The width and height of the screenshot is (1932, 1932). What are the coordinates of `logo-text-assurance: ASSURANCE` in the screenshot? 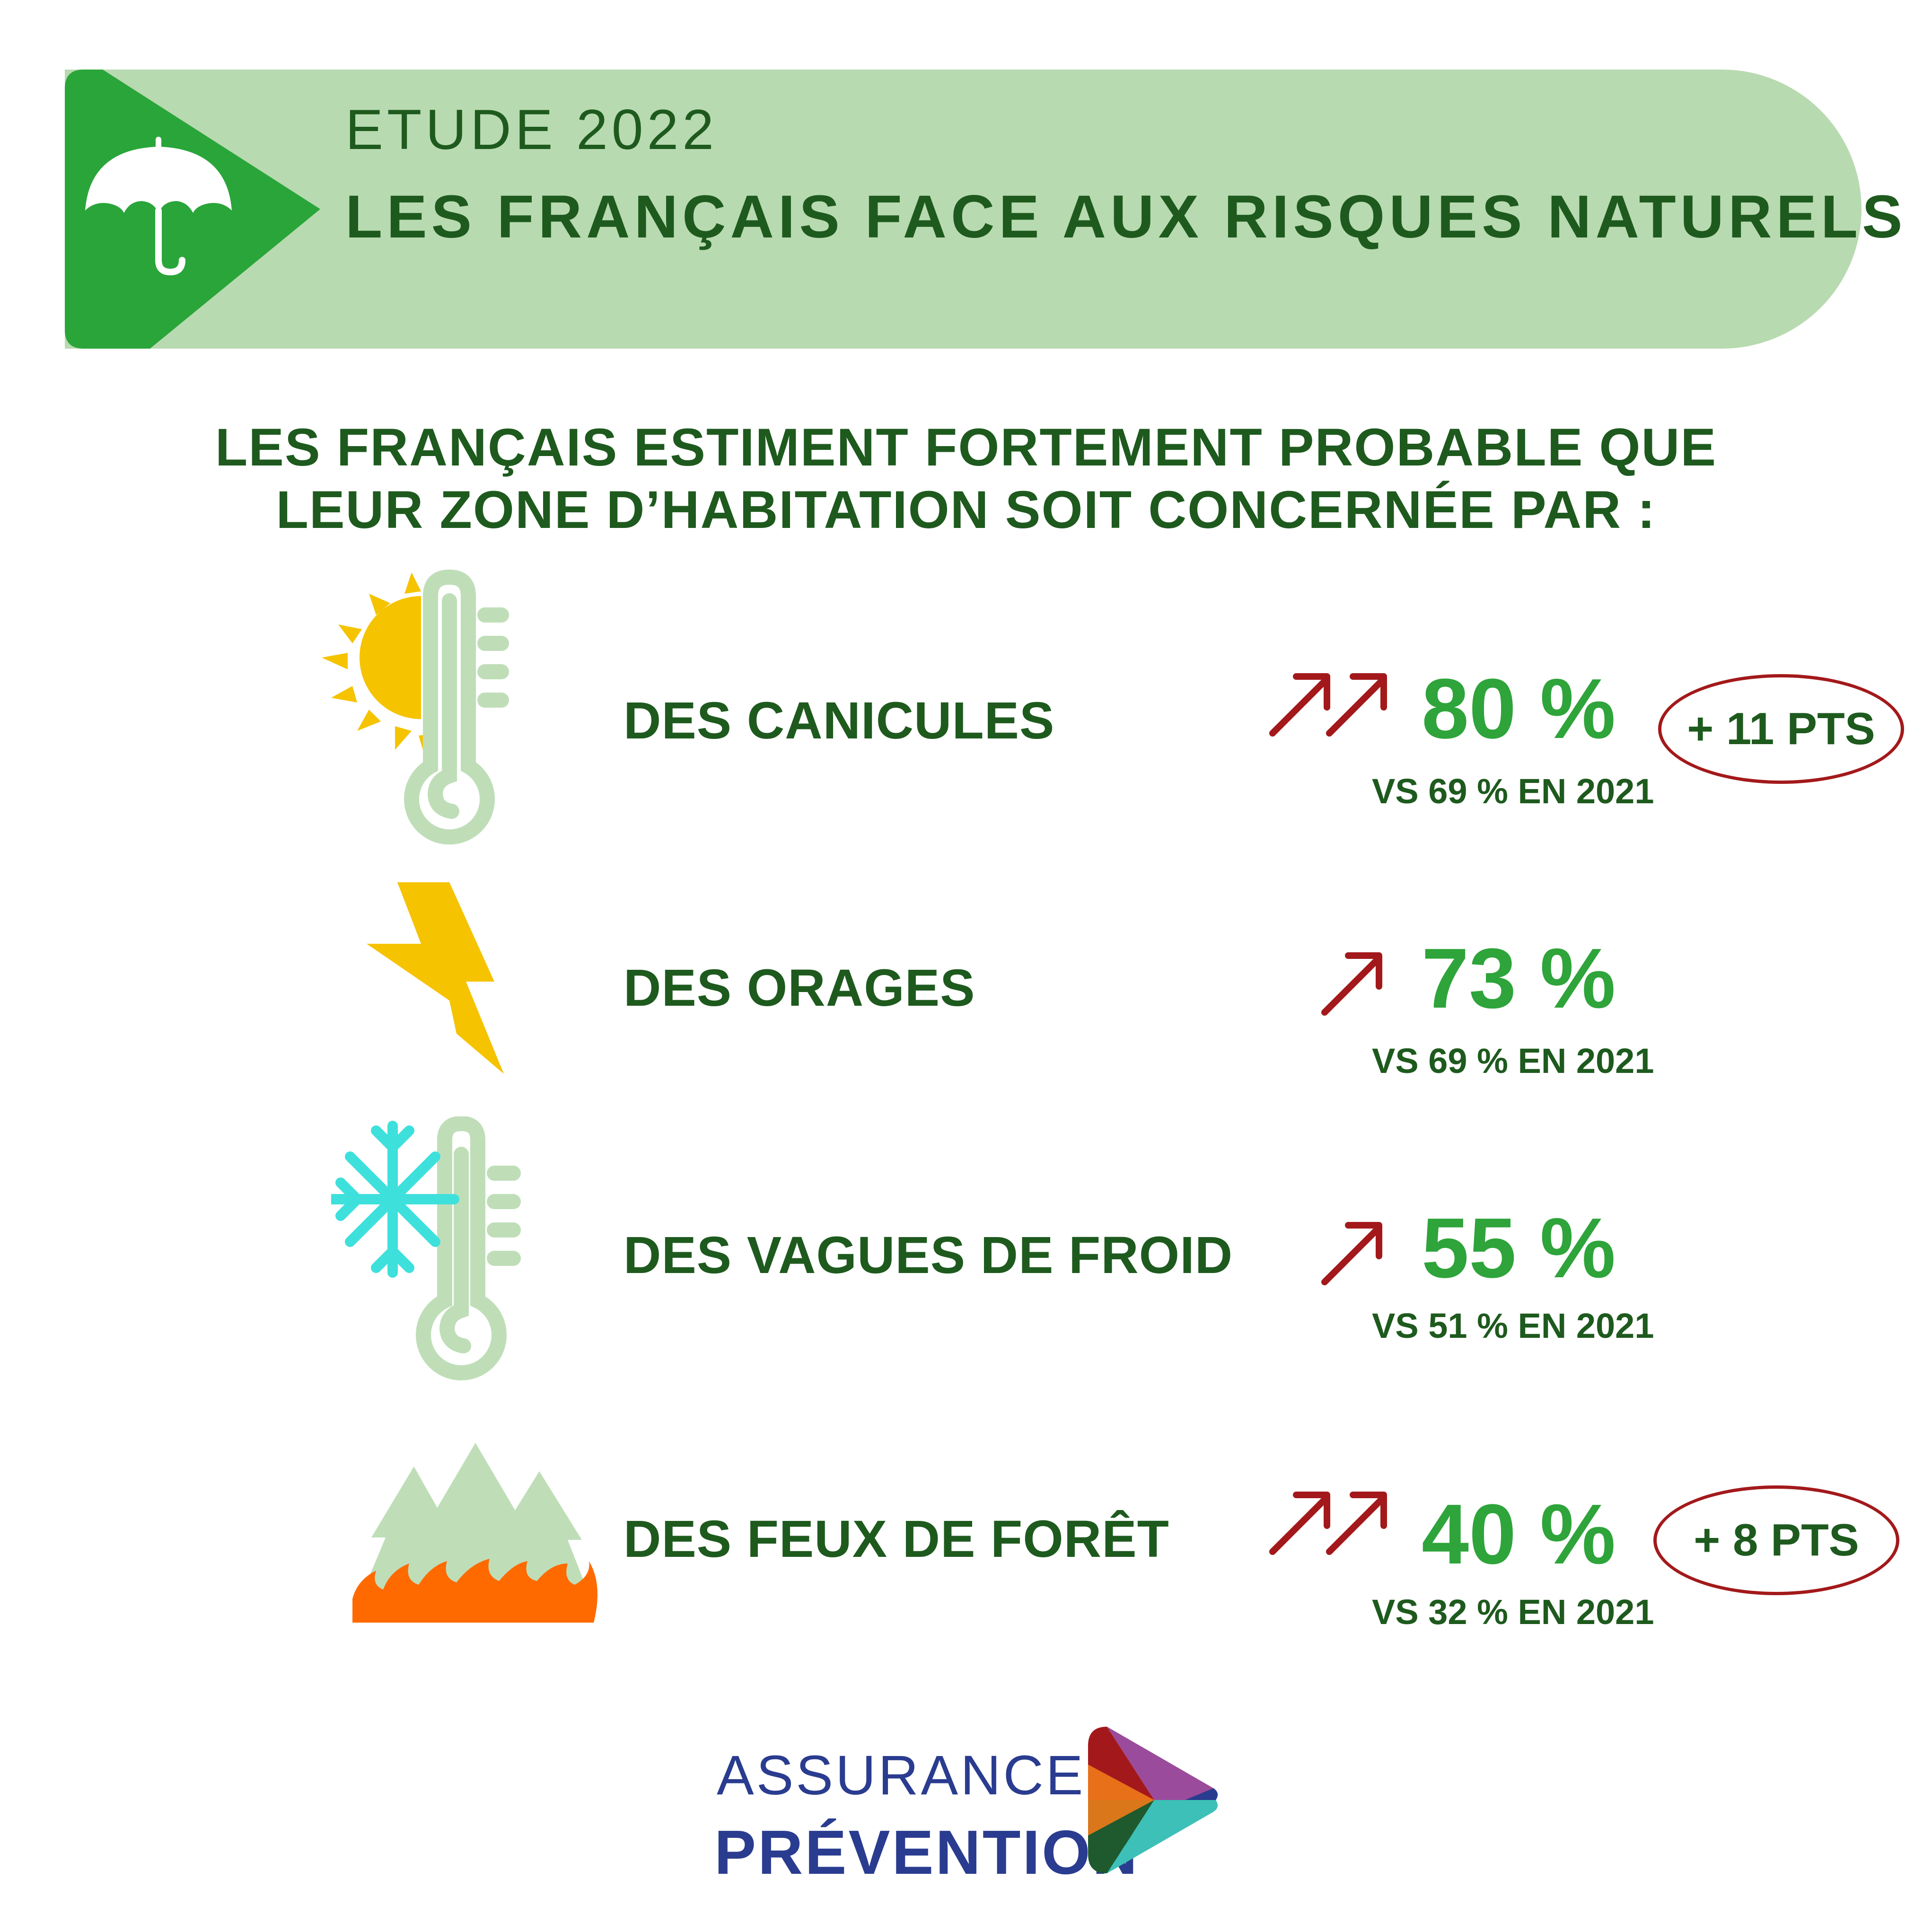 It's located at (901, 1775).